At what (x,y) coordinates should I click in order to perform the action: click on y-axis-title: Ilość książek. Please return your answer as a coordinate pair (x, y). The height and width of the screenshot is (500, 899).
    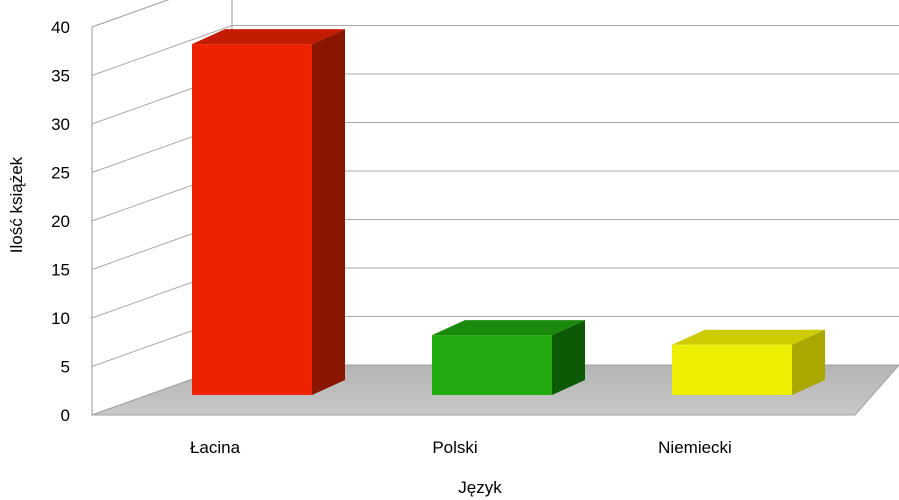
    Looking at the image, I should click on (16, 204).